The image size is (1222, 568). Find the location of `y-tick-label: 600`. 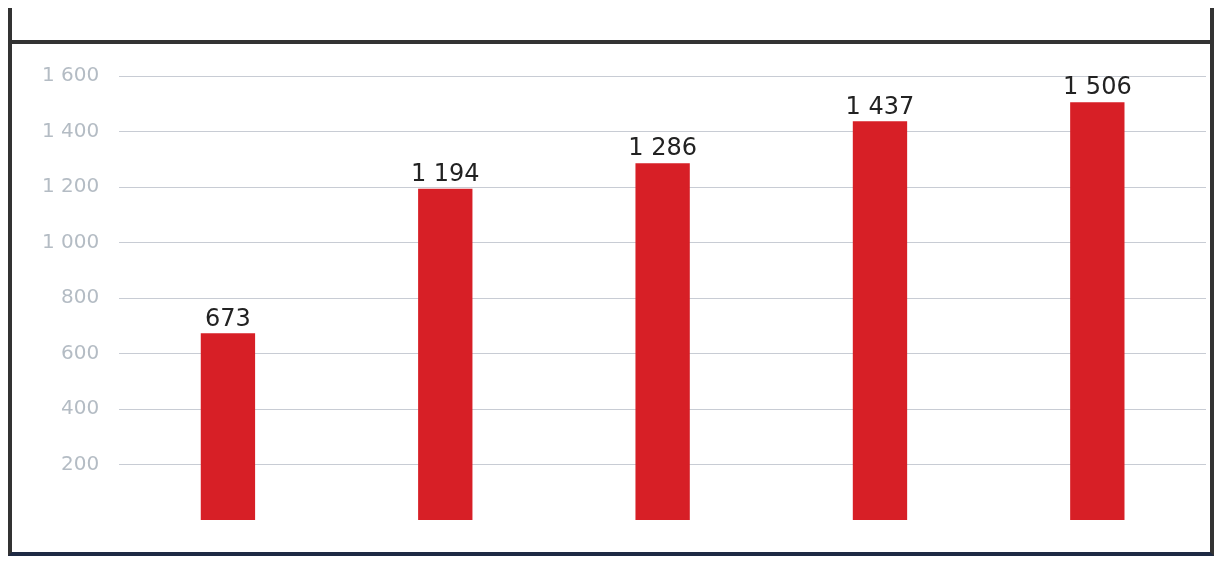

y-tick-label: 600 is located at coordinates (80, 351).